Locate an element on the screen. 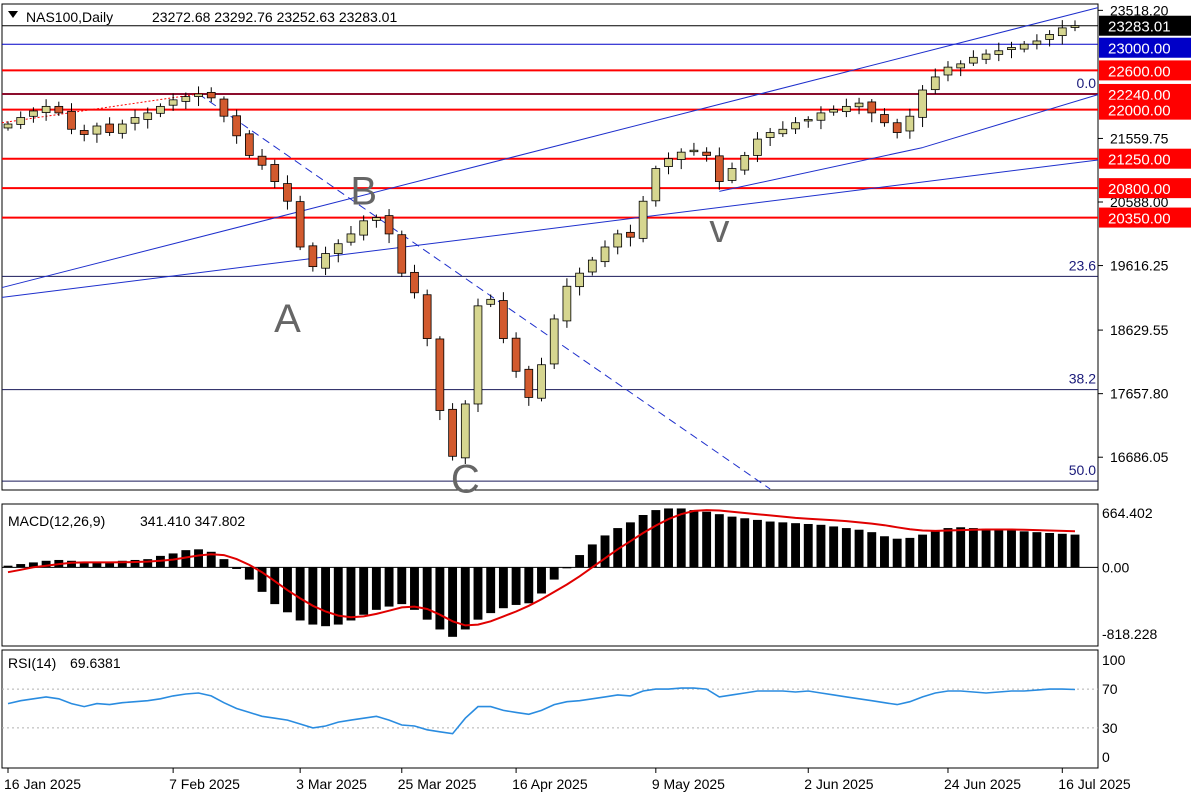 The width and height of the screenshot is (1200, 805). ohlc-label: 23272.68 23292.76 23252.63 23283.01 is located at coordinates (274, 17).